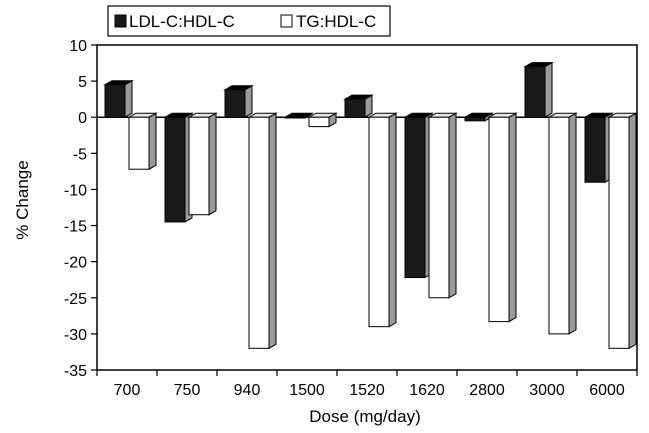  What do you see at coordinates (80, 154) in the screenshot?
I see `y-tick-label: -5` at bounding box center [80, 154].